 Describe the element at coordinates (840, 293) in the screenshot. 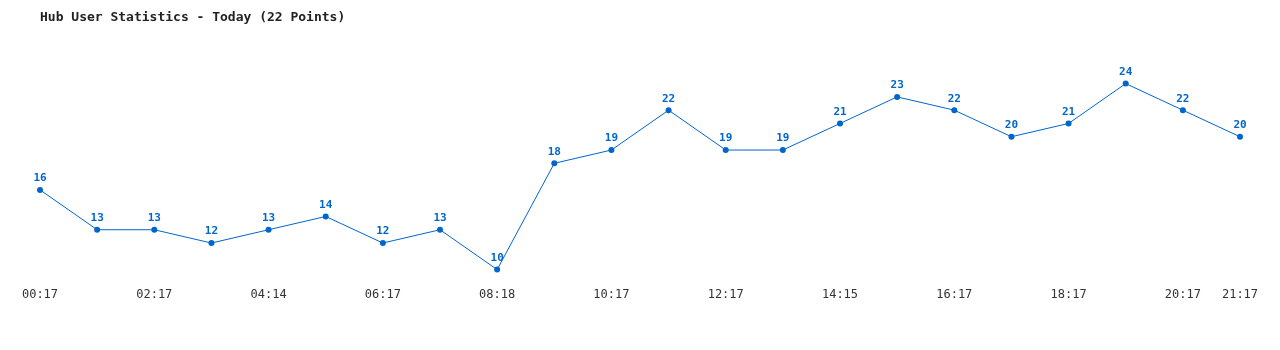

I see `x-tick-label: 14:15` at that location.